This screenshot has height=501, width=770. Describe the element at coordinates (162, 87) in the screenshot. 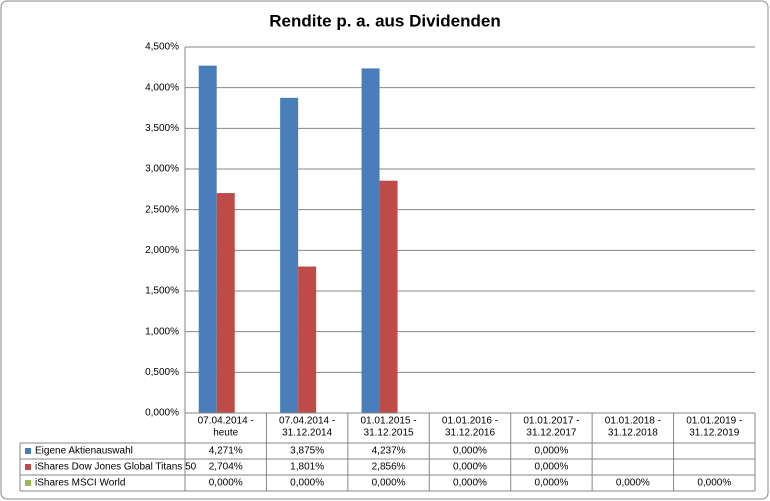

I see `y-tick-label: 4,000%` at that location.